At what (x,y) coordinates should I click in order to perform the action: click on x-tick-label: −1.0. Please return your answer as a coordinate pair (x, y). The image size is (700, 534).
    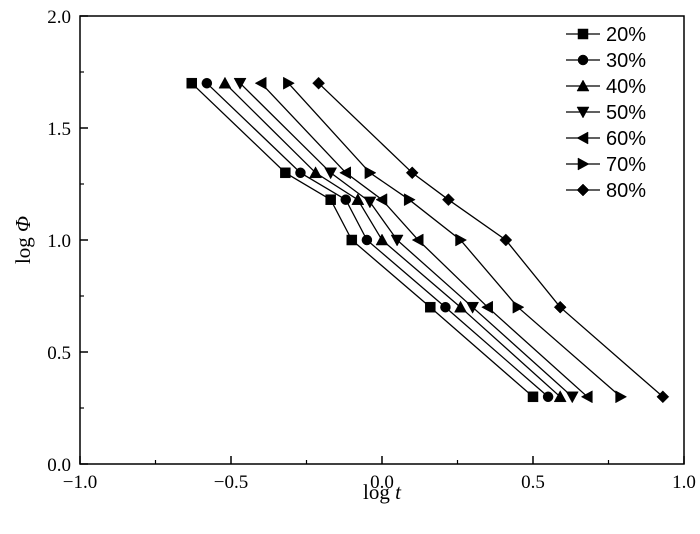
    Looking at the image, I should click on (80, 482).